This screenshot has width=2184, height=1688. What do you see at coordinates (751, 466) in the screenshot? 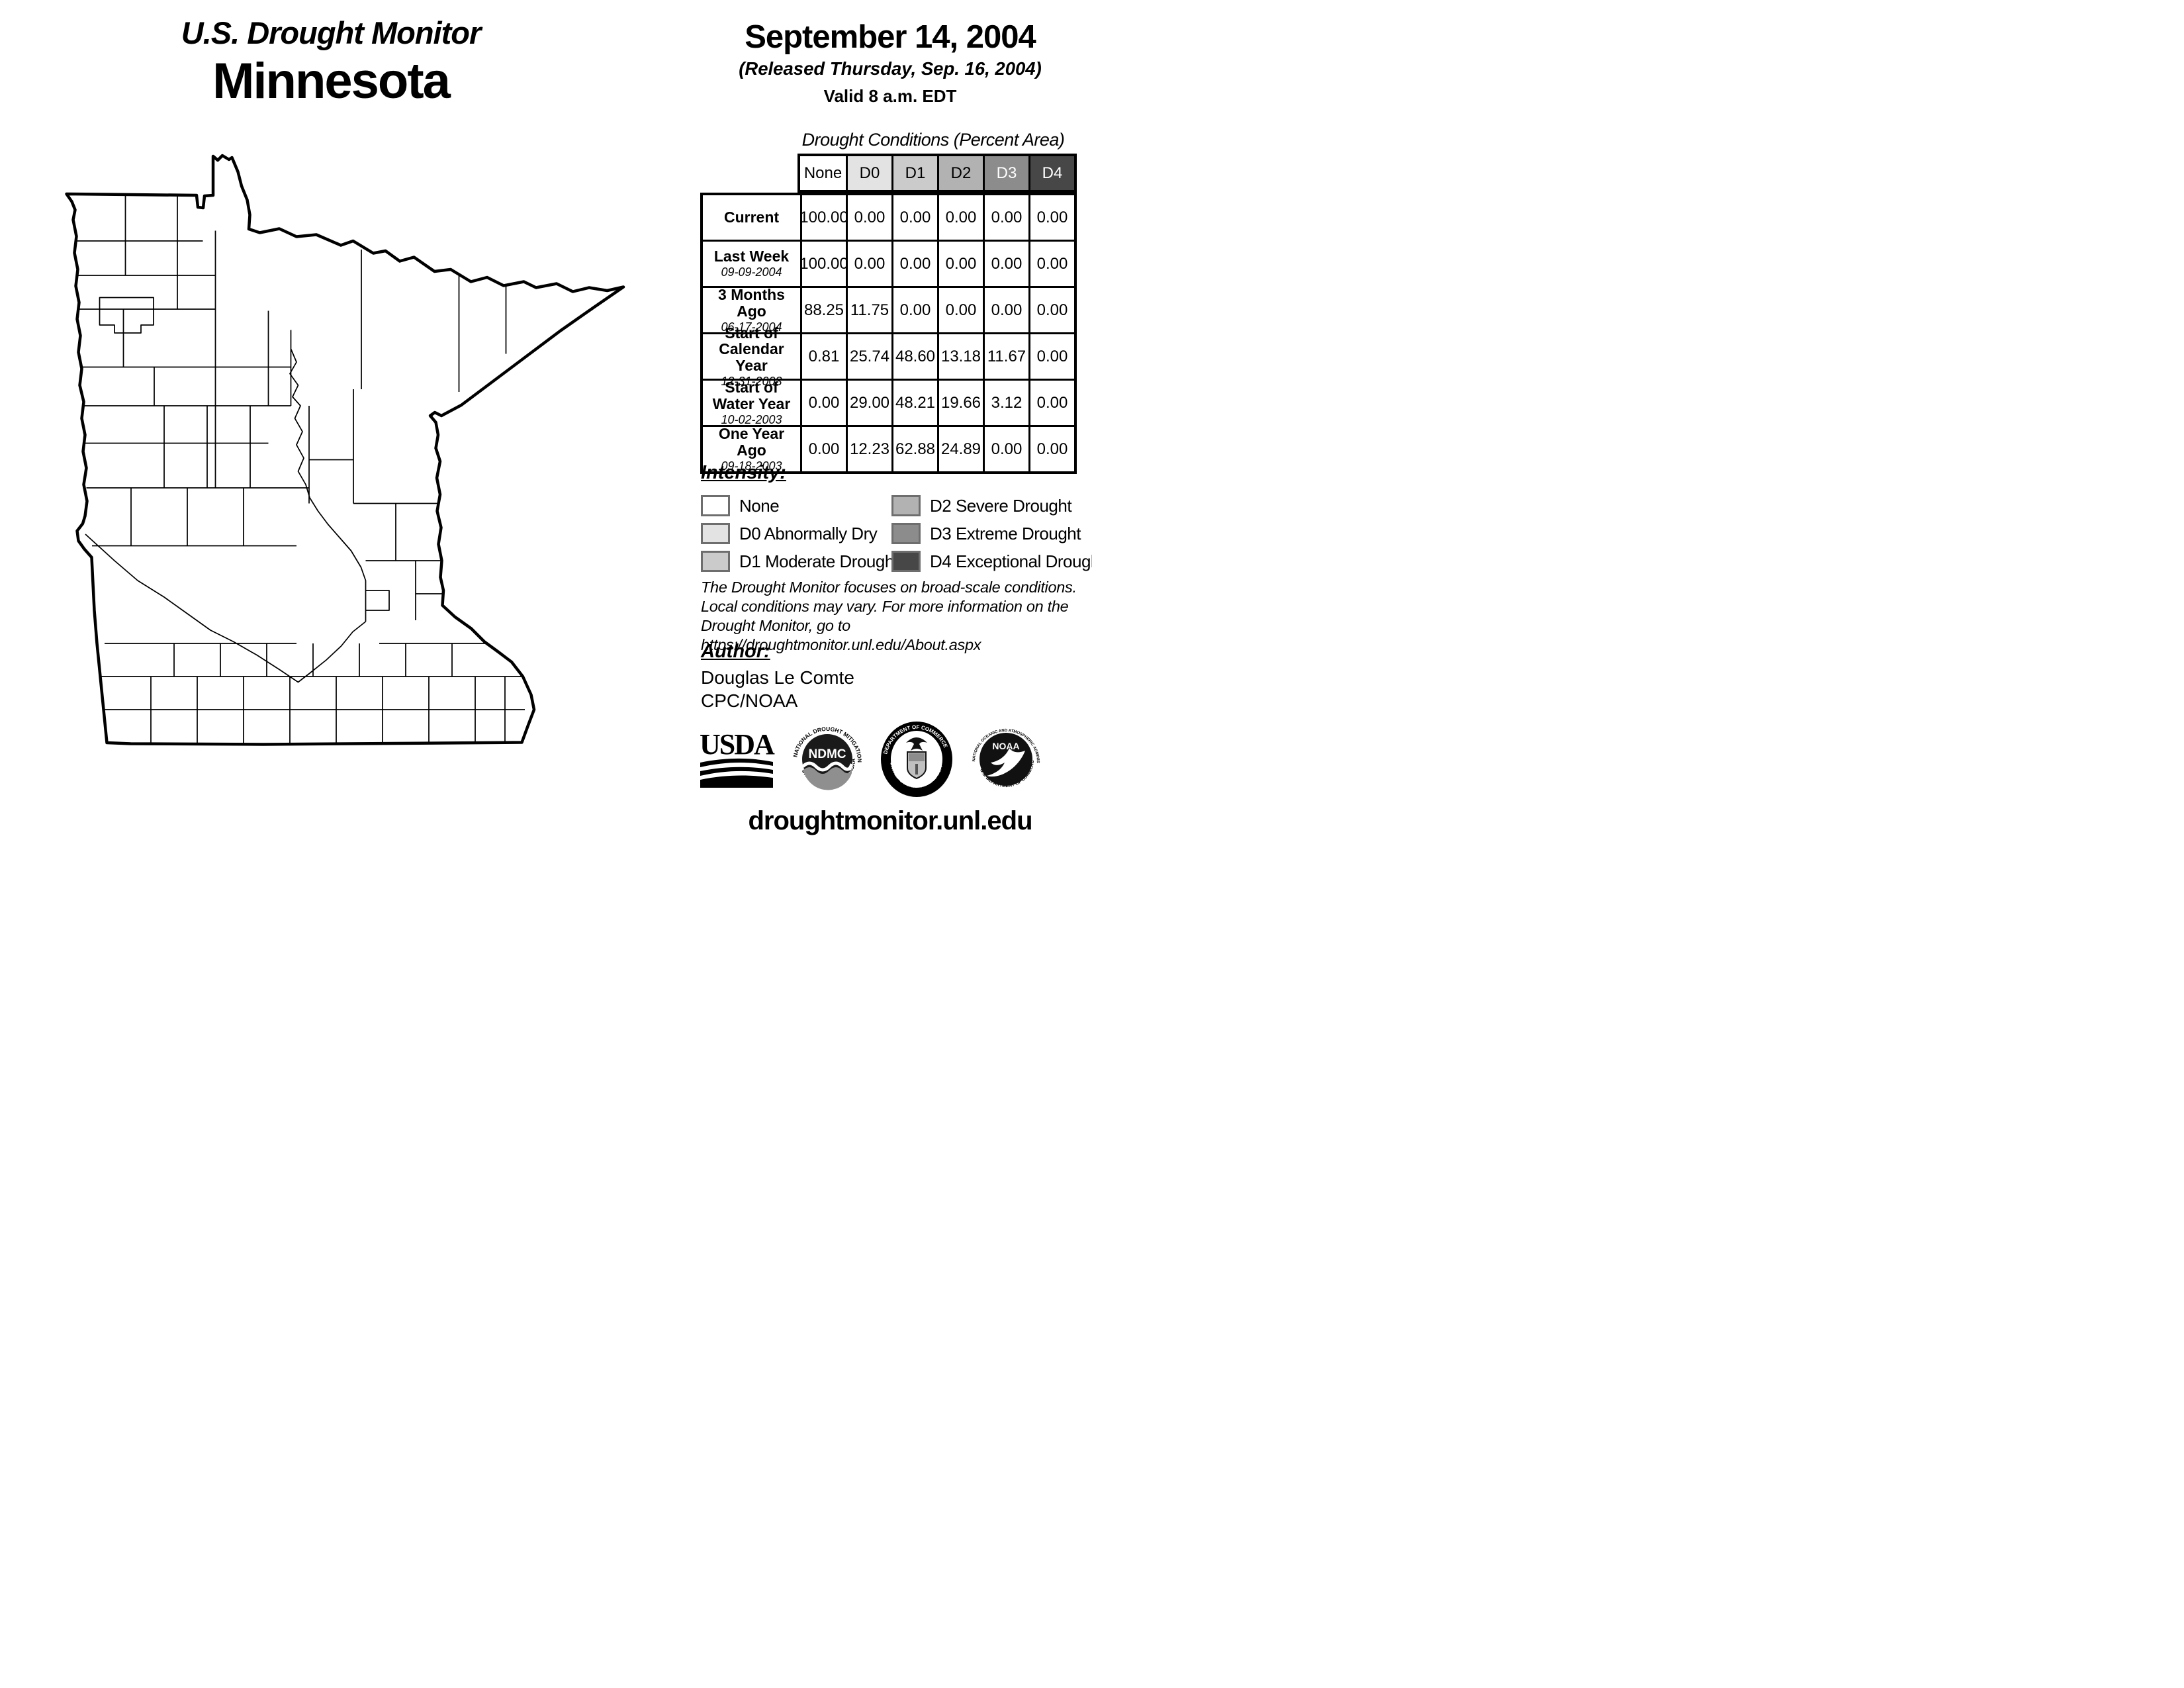
I see `row-date: 09-18-2003` at bounding box center [751, 466].